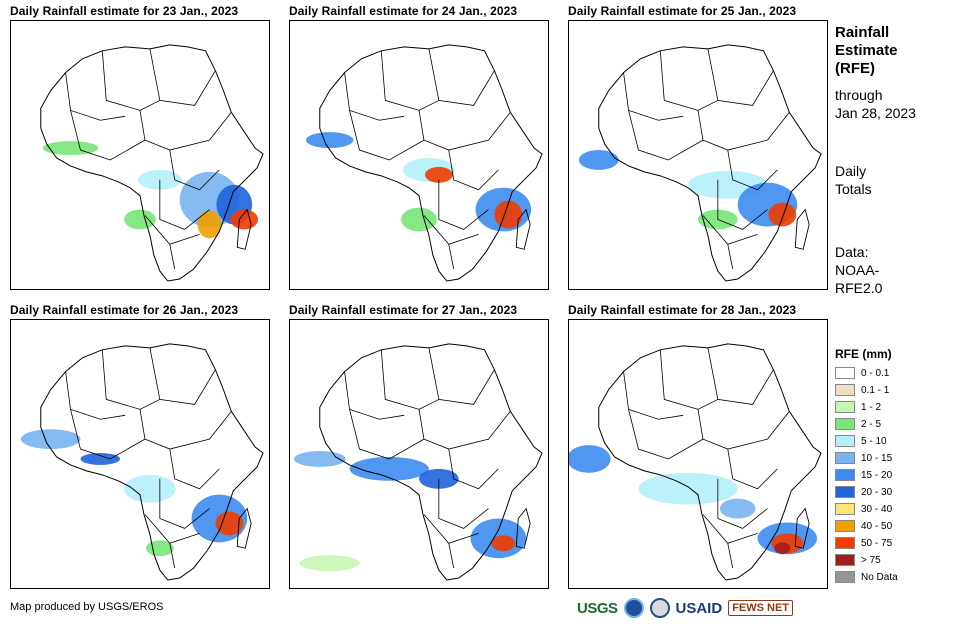 The image size is (967, 626). I want to click on legend-item: 1 - 2, so click(858, 407).